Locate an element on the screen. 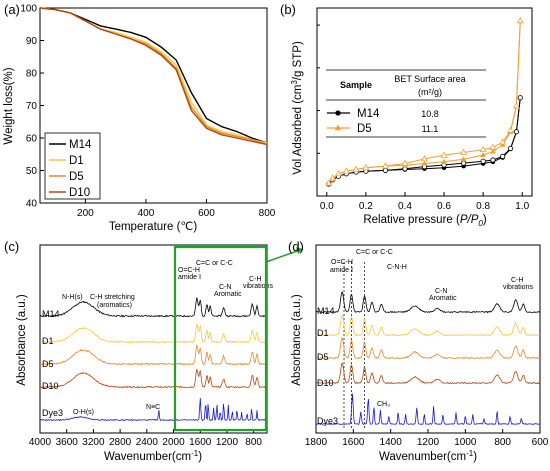  ftir-full-x-axis-label: Wavenumber(cm-1) is located at coordinates (153, 456).